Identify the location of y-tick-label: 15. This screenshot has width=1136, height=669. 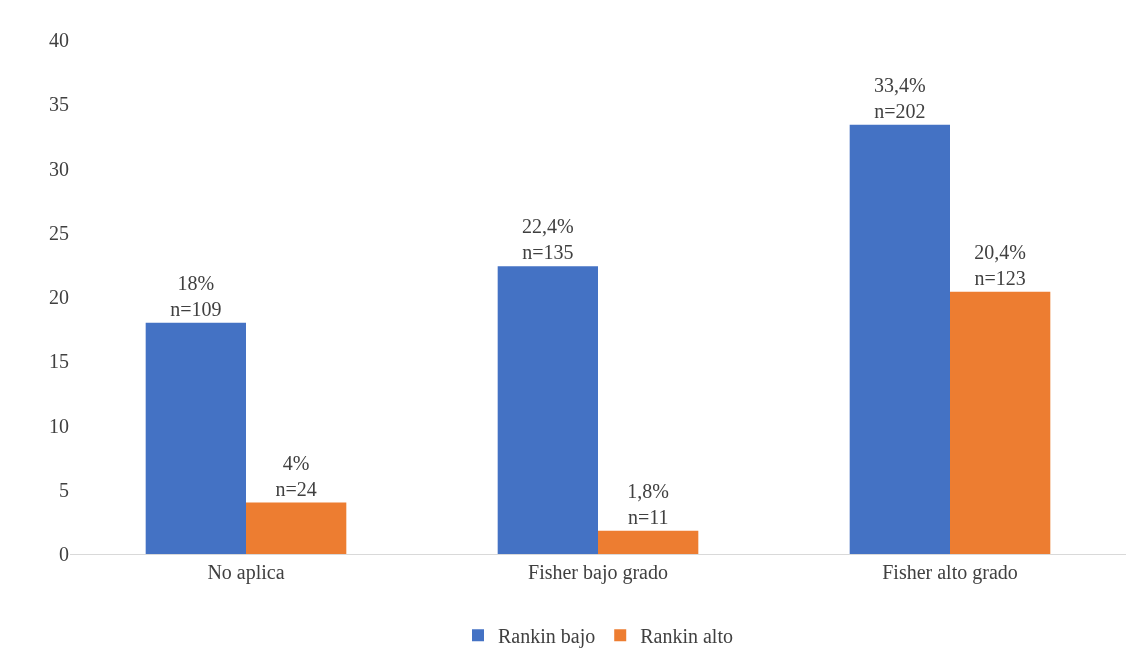
(59, 361).